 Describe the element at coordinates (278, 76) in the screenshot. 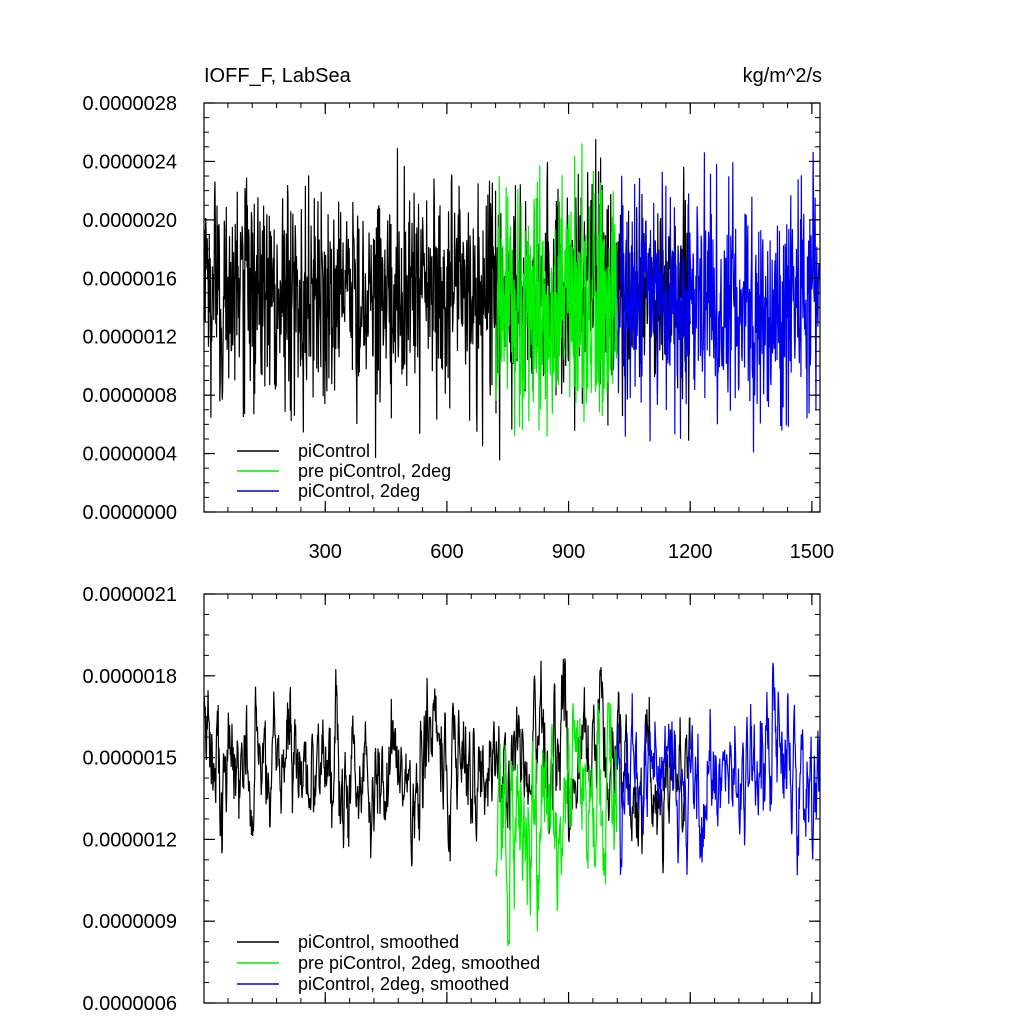

I see `chart-title: IOFF_F, LabSea` at that location.